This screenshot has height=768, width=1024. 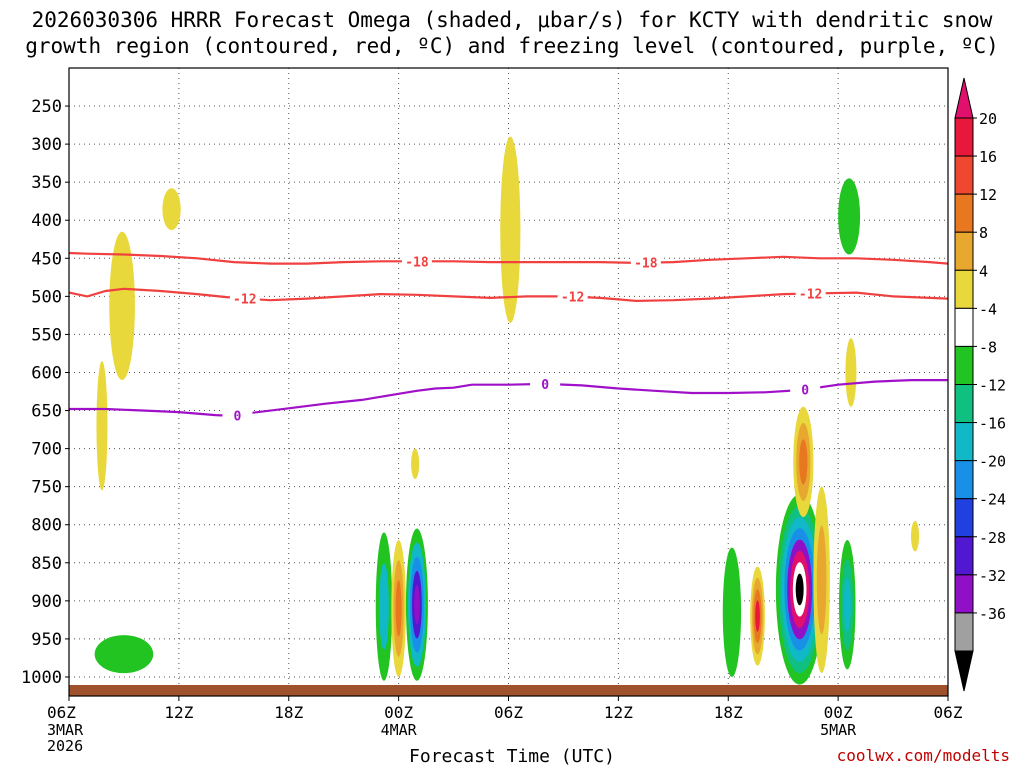 What do you see at coordinates (983, 233) in the screenshot?
I see `colorbar-label: 8` at bounding box center [983, 233].